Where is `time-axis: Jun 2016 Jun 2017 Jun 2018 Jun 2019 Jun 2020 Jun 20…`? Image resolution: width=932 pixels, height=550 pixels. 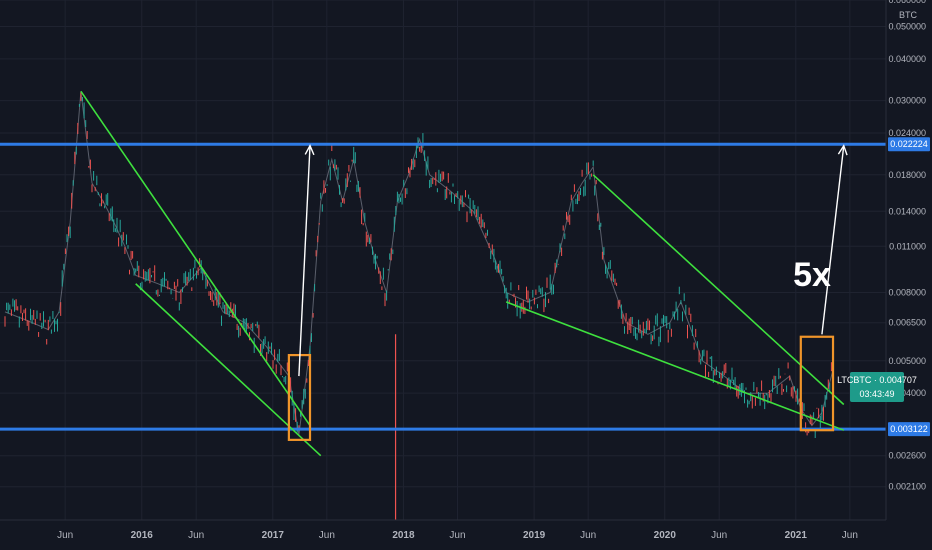 time-axis: Jun 2016 Jun 2017 Jun 2018 Jun 2019 Jun 2020 Jun 20… is located at coordinates (457, 535).